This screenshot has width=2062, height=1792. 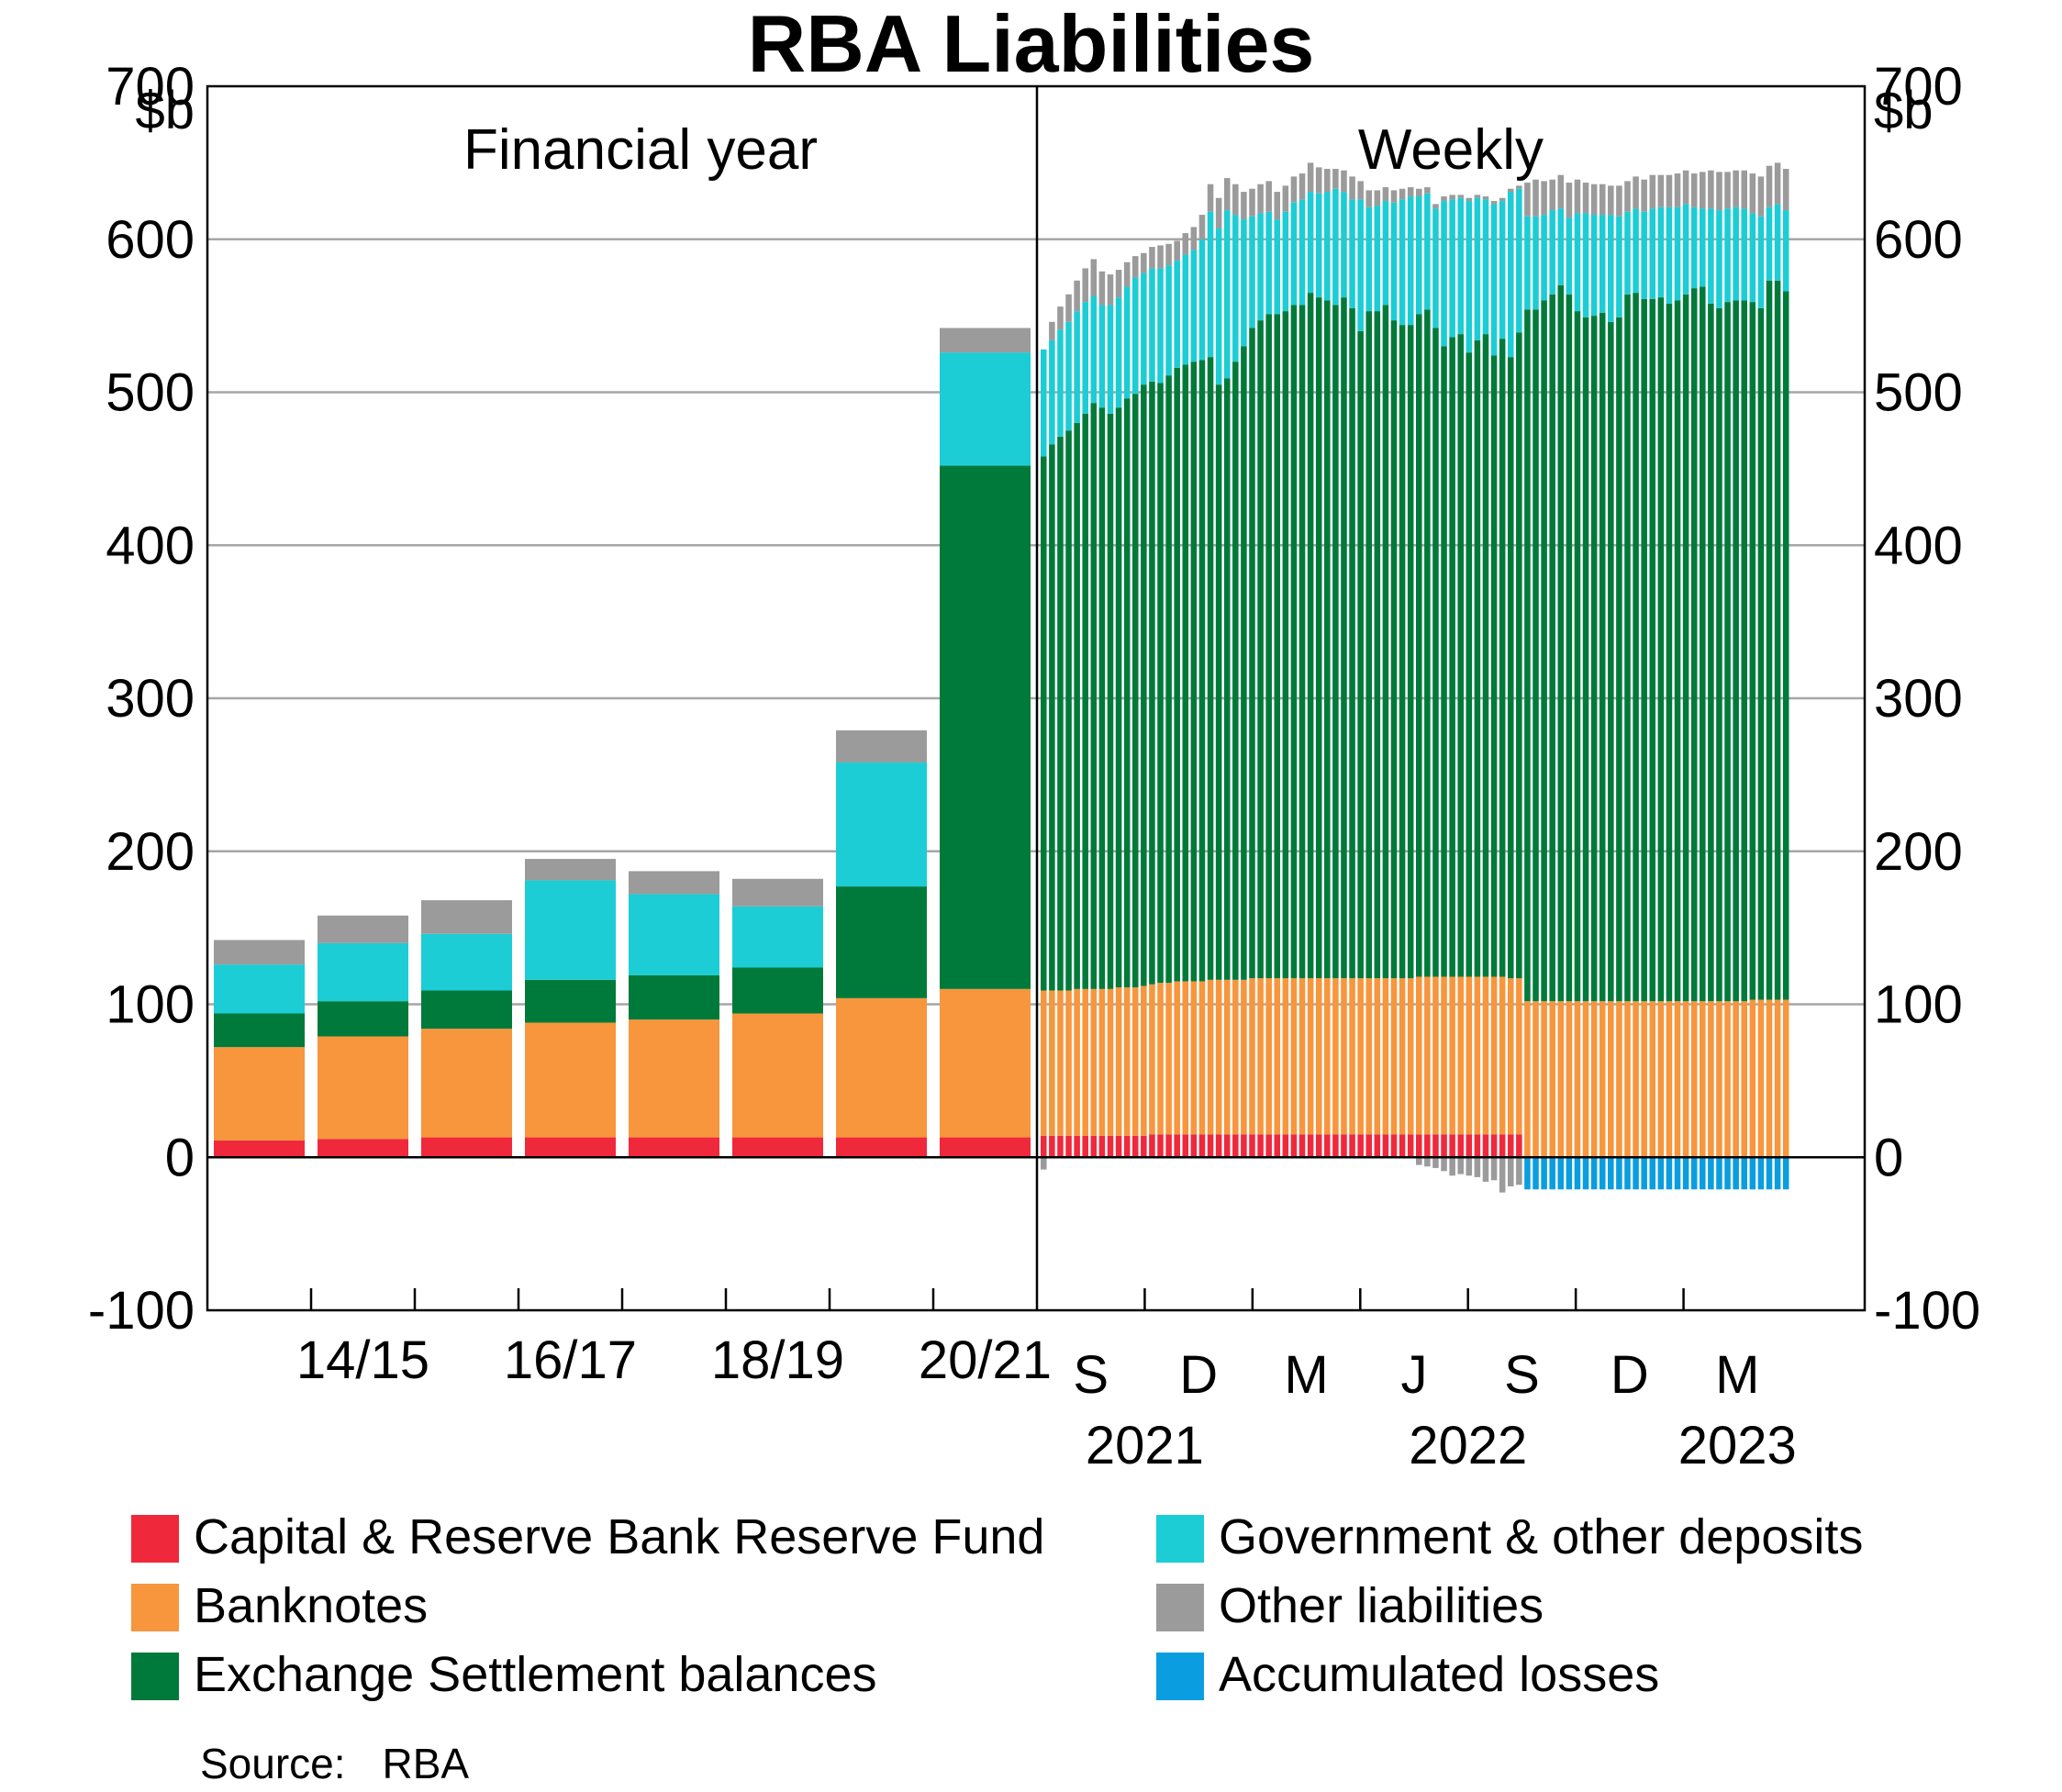 What do you see at coordinates (150, 1005) in the screenshot?
I see `y-tick-left-100: 100` at bounding box center [150, 1005].